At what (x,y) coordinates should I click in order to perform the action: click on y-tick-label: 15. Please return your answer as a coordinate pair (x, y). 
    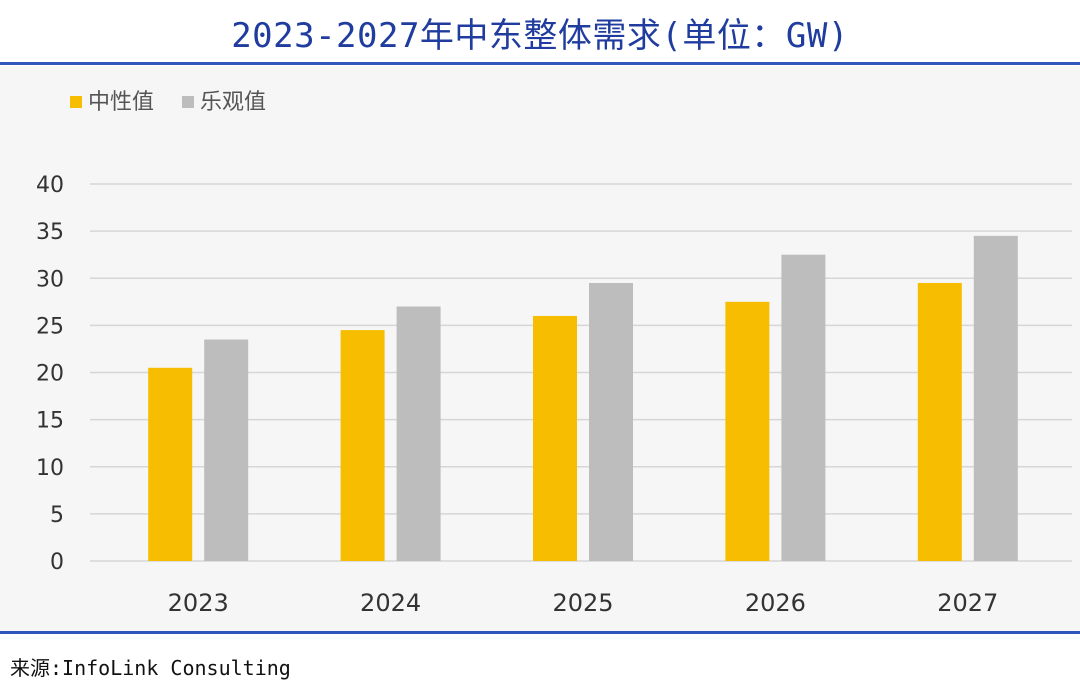
    Looking at the image, I should click on (50, 421).